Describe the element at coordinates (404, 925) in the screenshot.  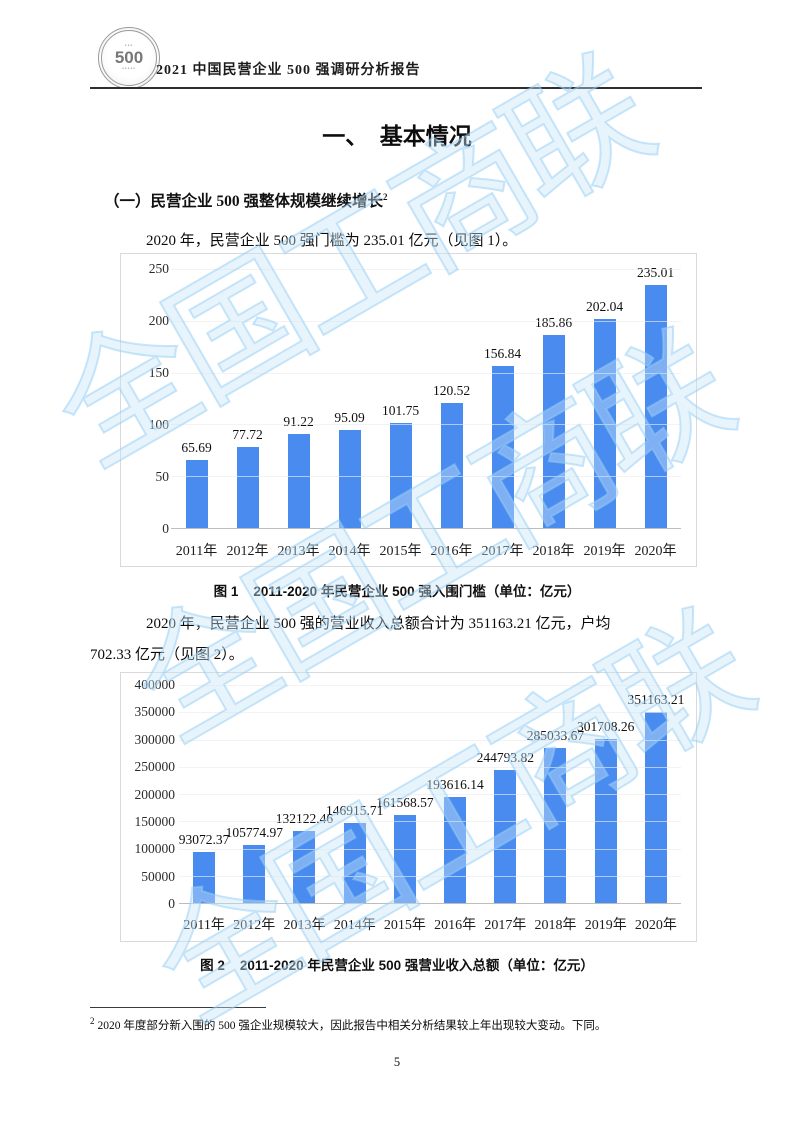
I see `x-tick-label: 2015年` at that location.